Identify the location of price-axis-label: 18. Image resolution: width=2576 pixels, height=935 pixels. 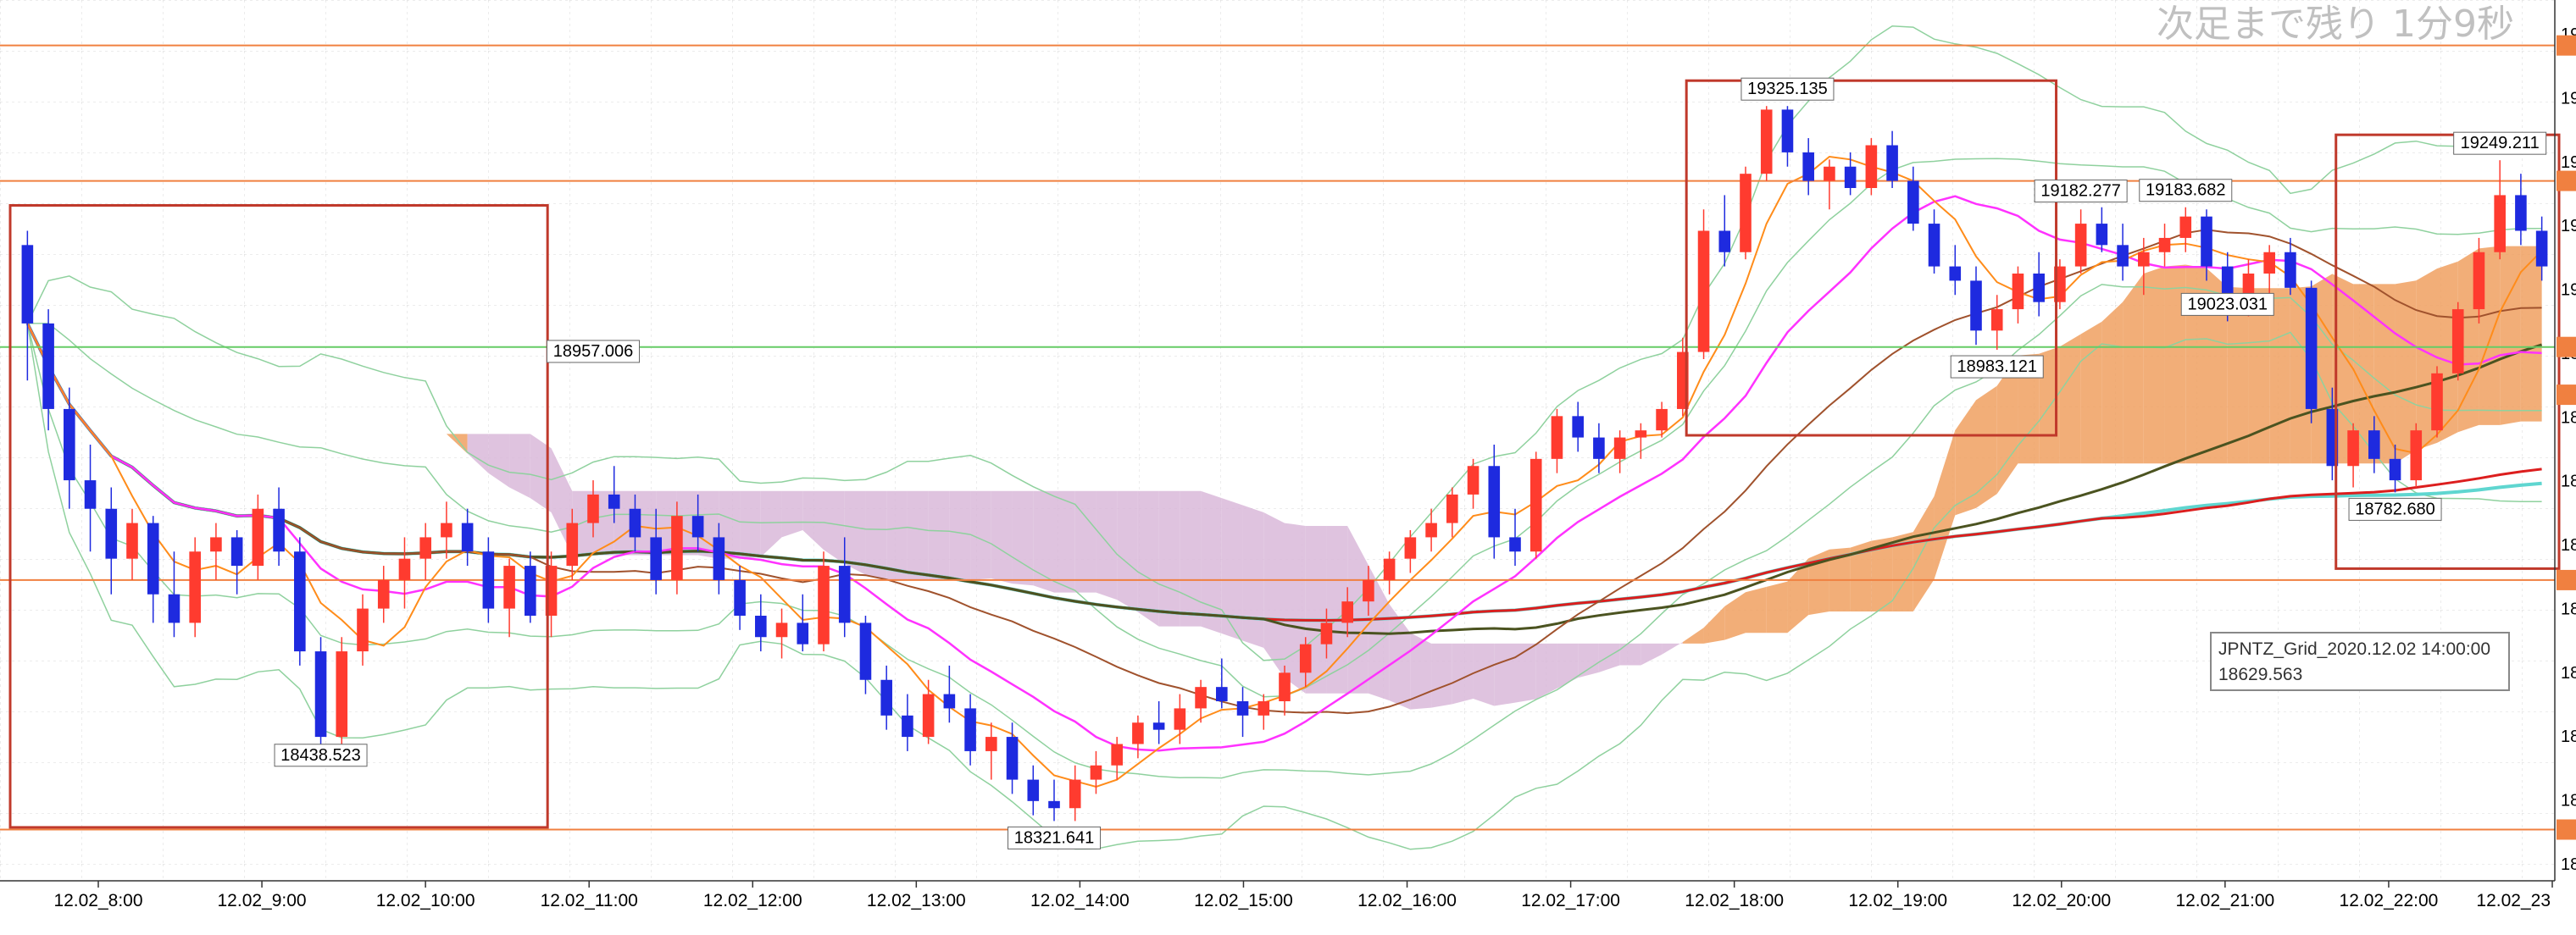
(2568, 864).